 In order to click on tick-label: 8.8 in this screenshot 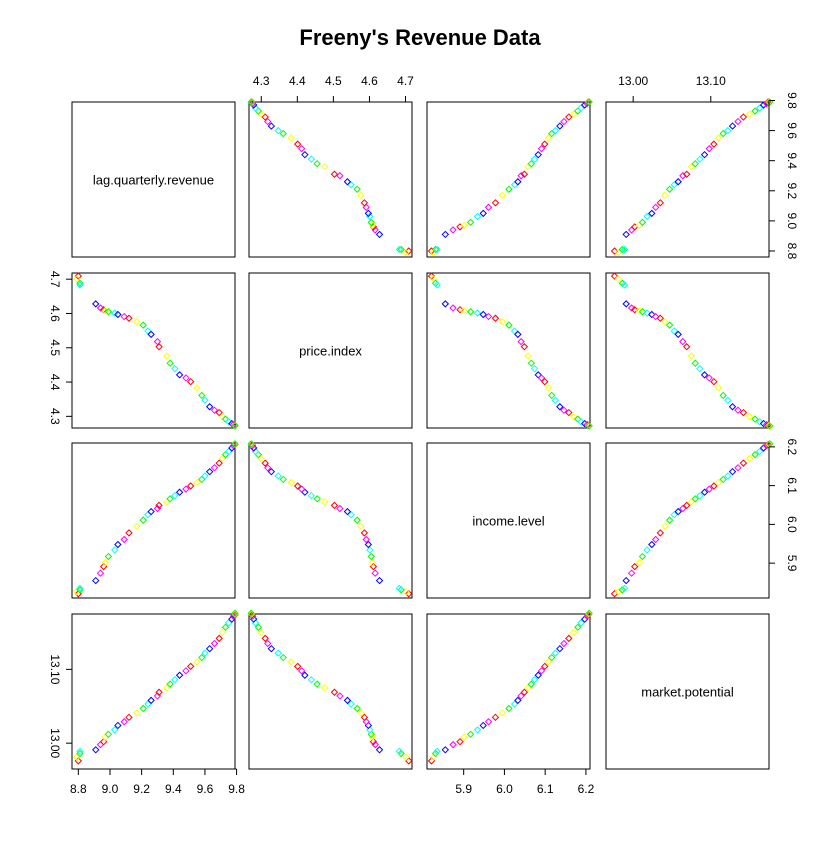, I will do `click(78, 789)`.